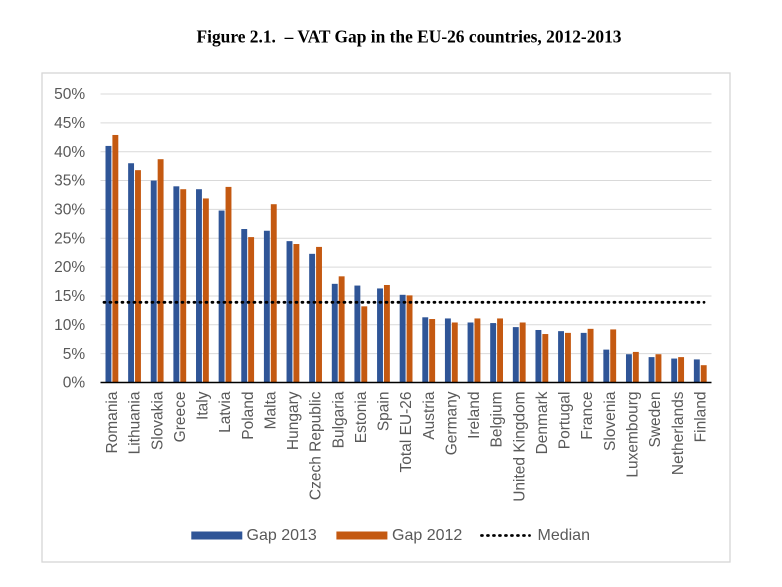  Describe the element at coordinates (69, 325) in the screenshot. I see `svg-text: 10%` at that location.